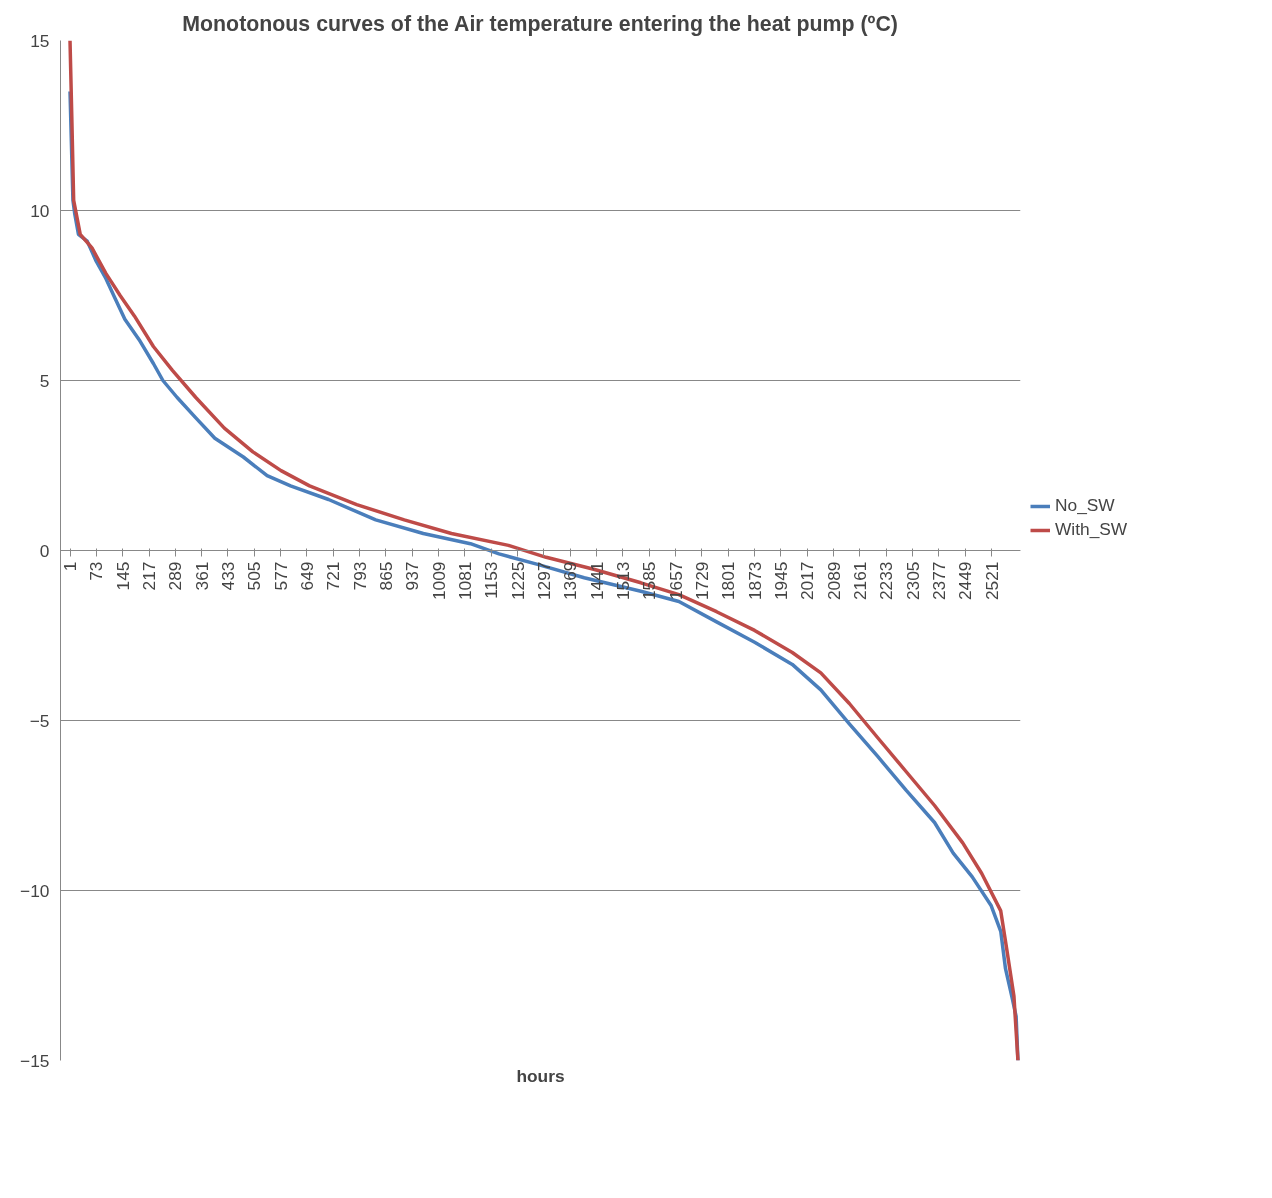 Image resolution: width=1272 pixels, height=1198 pixels. I want to click on x-tick-label: 1801, so click(728, 581).